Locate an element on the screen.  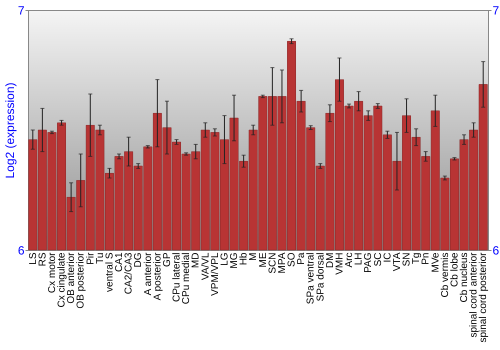
x-tick-label: SPa ventral is located at coordinates (311, 278).